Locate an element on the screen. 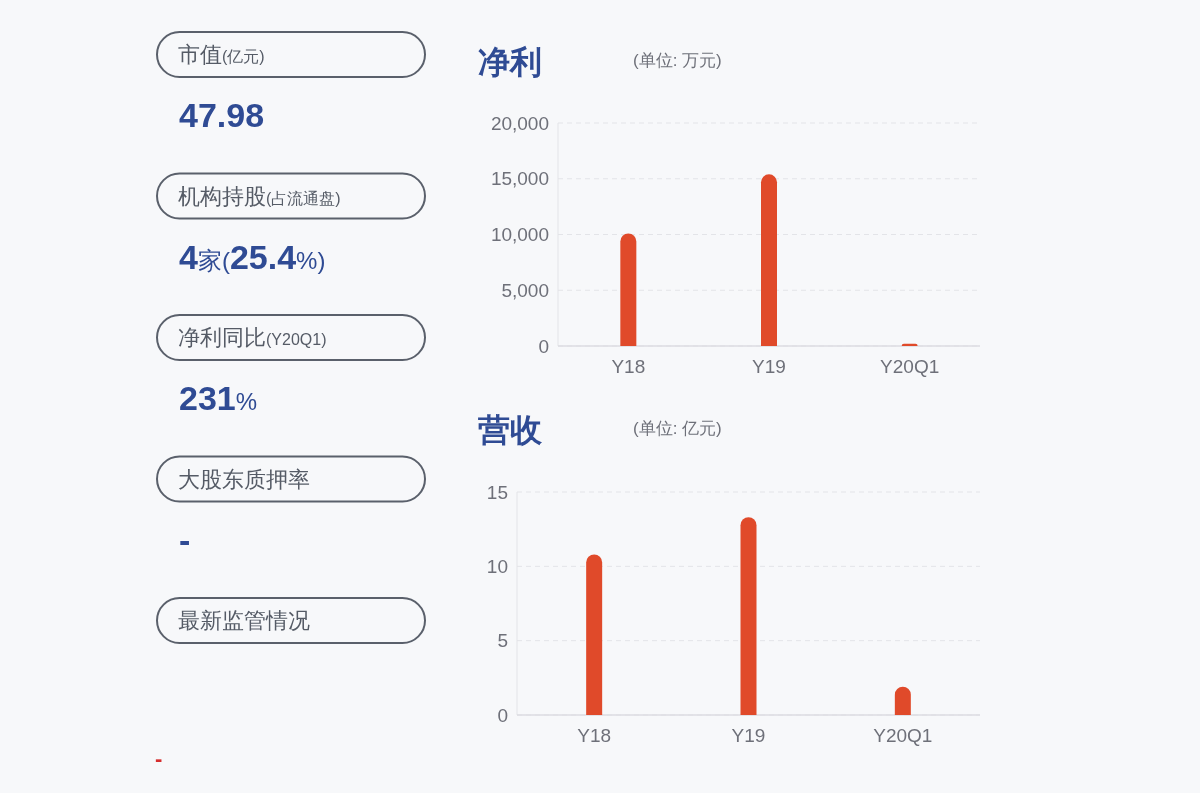 The height and width of the screenshot is (793, 1200). y-tick-label: 5 is located at coordinates (502, 641).